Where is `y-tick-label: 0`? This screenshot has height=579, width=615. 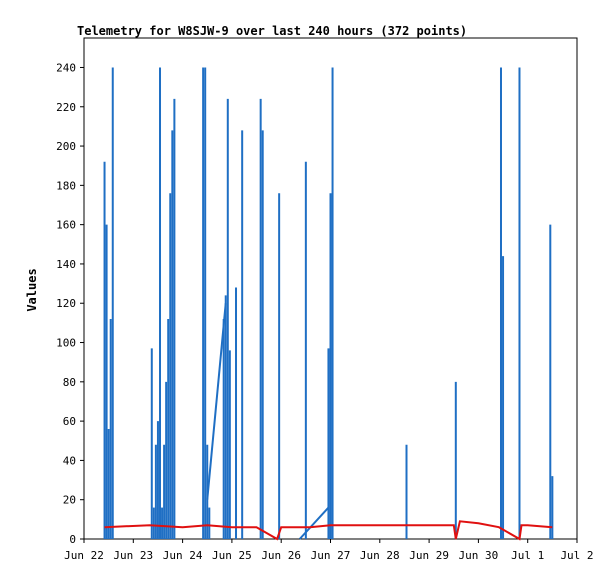
y-tick-label: 0 is located at coordinates (72, 539).